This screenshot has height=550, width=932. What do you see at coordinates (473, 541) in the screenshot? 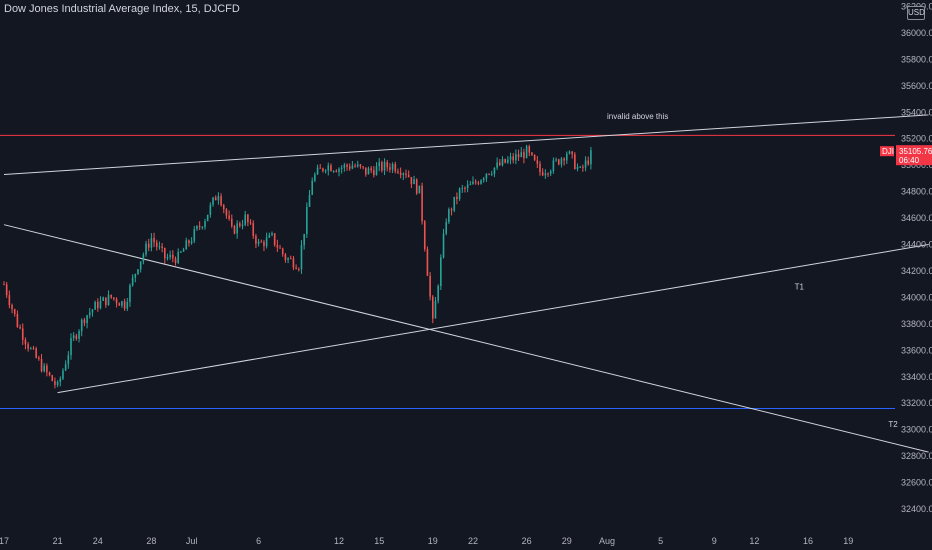
I see `time-axis-tick-label: 22` at bounding box center [473, 541].